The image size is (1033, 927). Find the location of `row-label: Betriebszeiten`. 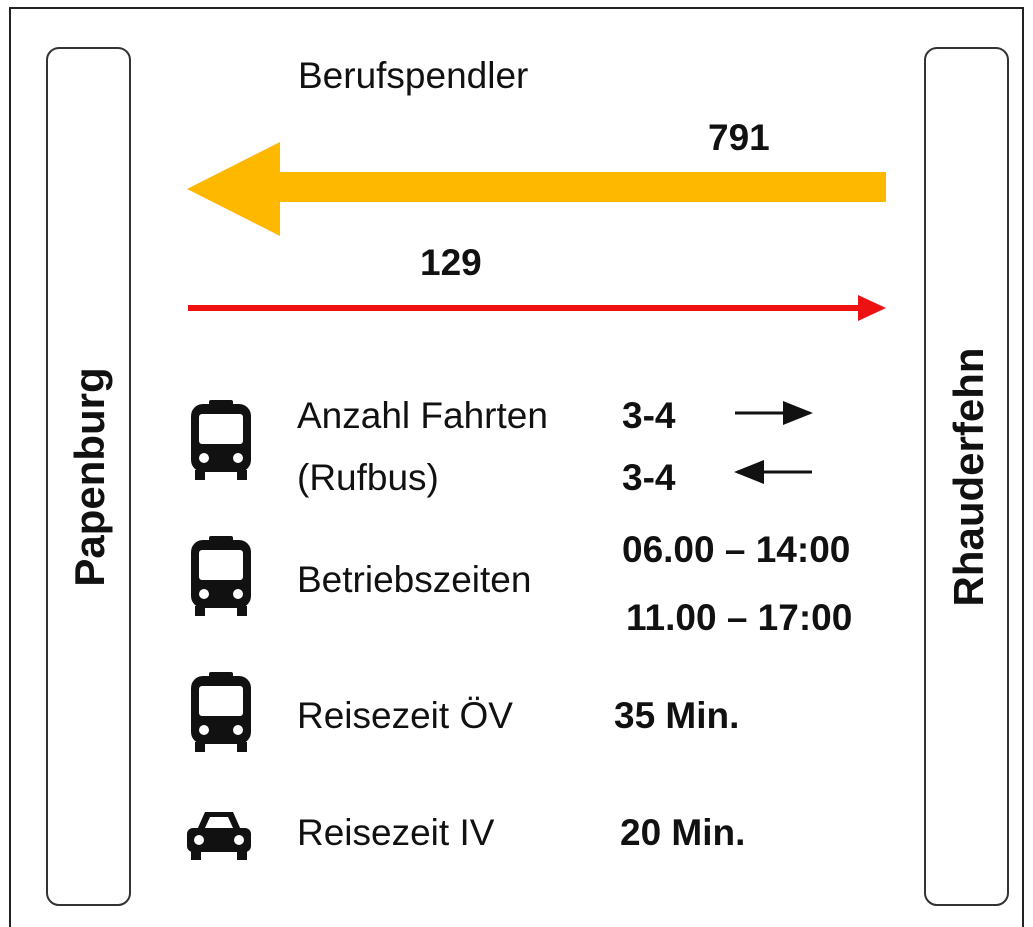

row-label: Betriebszeiten is located at coordinates (414, 579).